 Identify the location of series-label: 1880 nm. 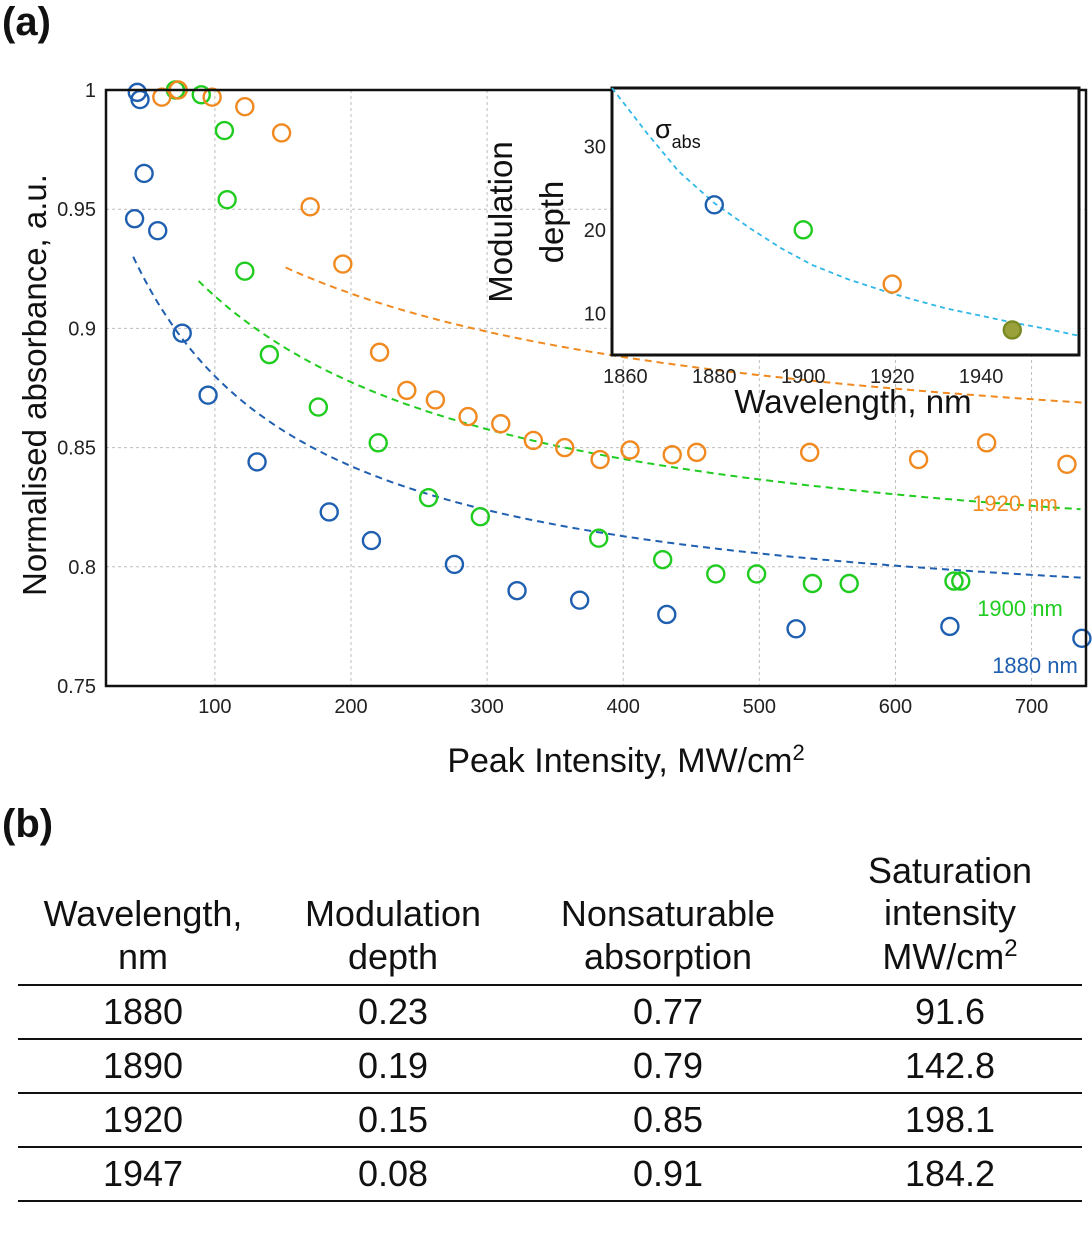
(1035, 665).